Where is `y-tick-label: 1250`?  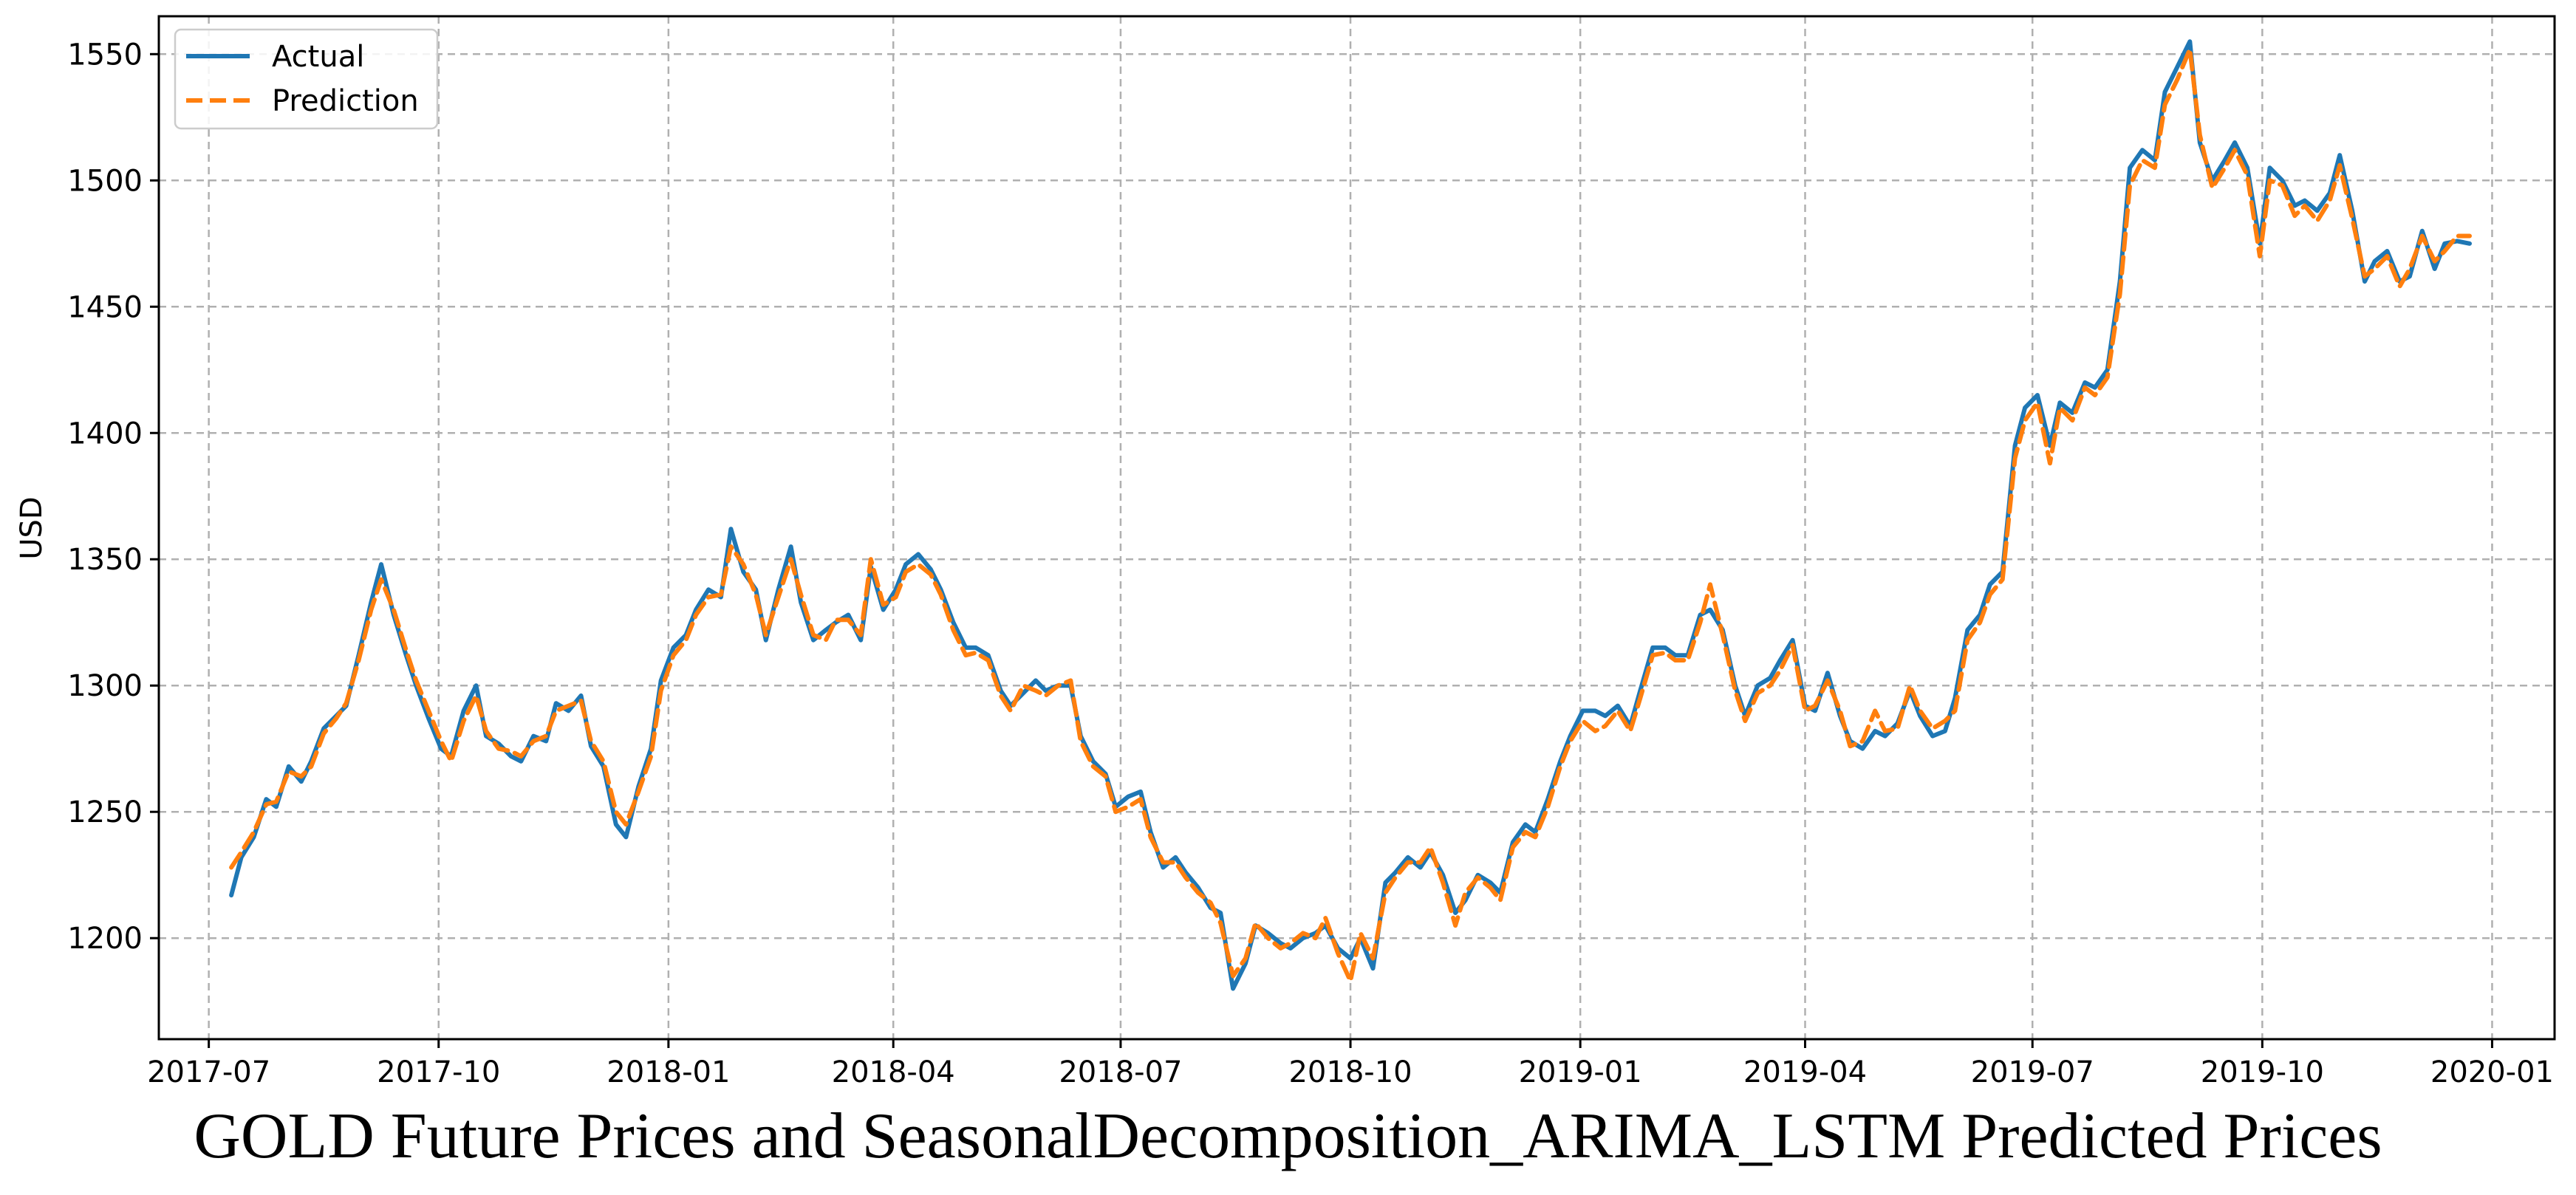 y-tick-label: 1250 is located at coordinates (105, 812).